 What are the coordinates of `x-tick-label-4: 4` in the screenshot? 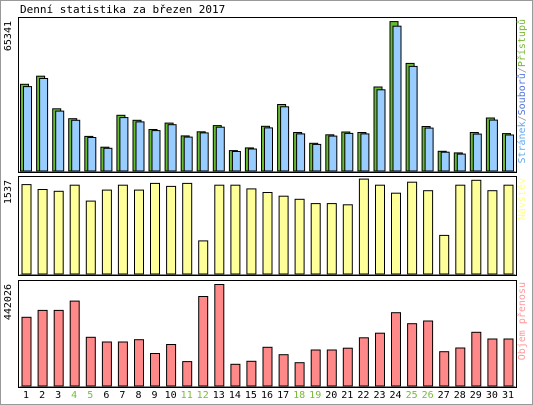 It's located at (74, 395).